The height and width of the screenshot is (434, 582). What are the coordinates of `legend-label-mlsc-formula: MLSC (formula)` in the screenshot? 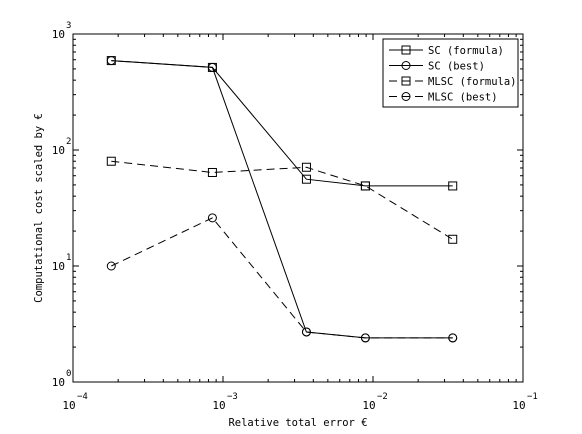 It's located at (472, 82).